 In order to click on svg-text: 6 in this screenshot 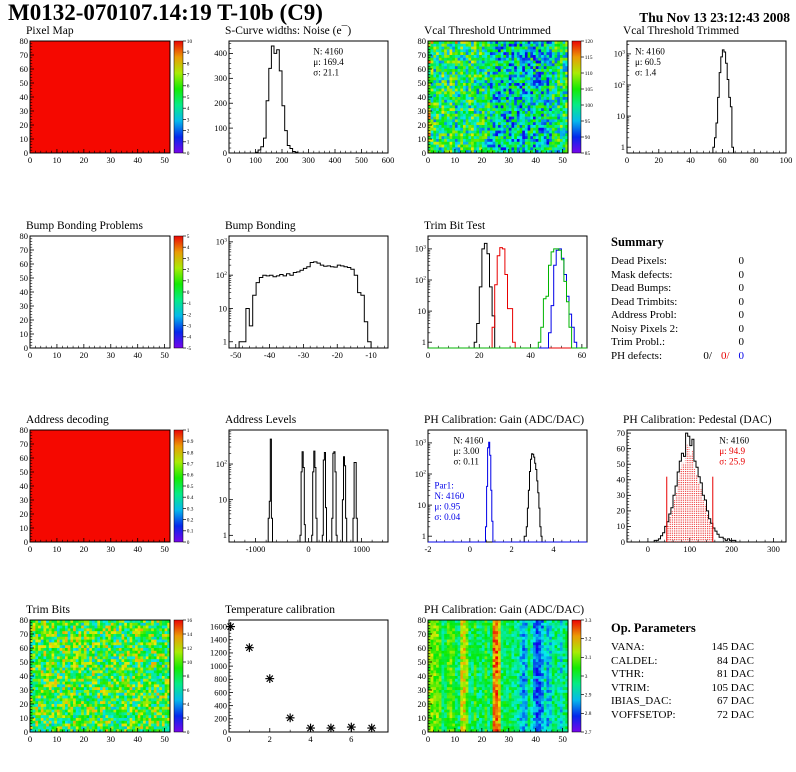, I will do `click(188, 87)`.